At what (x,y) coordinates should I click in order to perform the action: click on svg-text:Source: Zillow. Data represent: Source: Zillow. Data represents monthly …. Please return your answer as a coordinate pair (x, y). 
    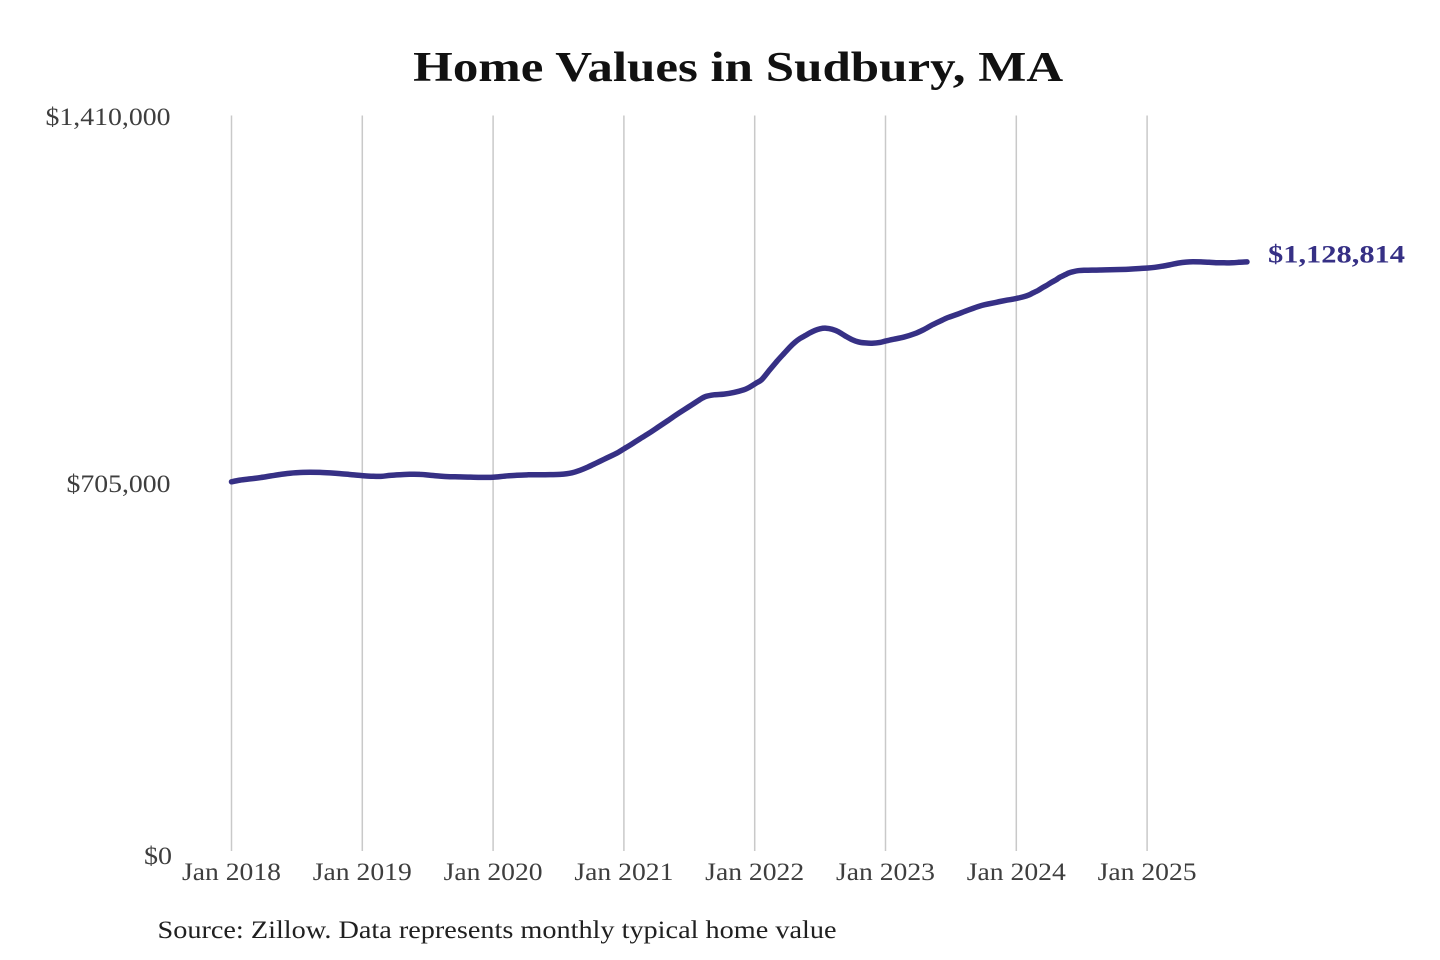
    Looking at the image, I should click on (497, 930).